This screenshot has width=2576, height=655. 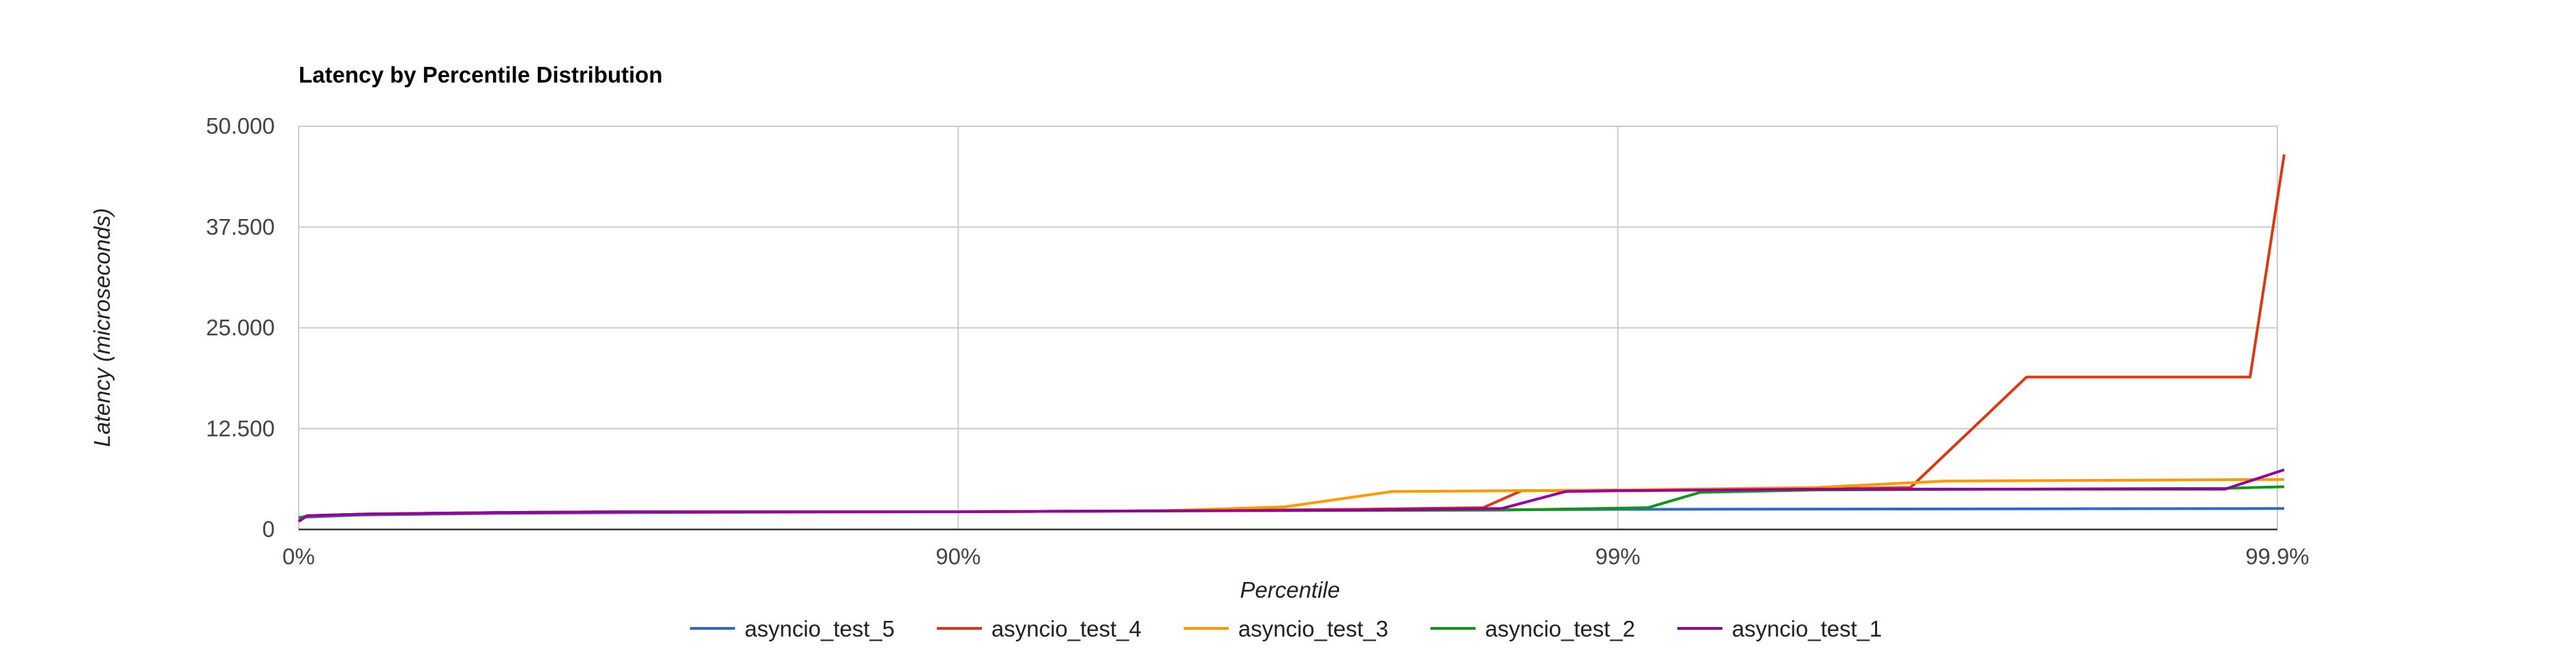 I want to click on x-tick-label: 90%, so click(x=958, y=556).